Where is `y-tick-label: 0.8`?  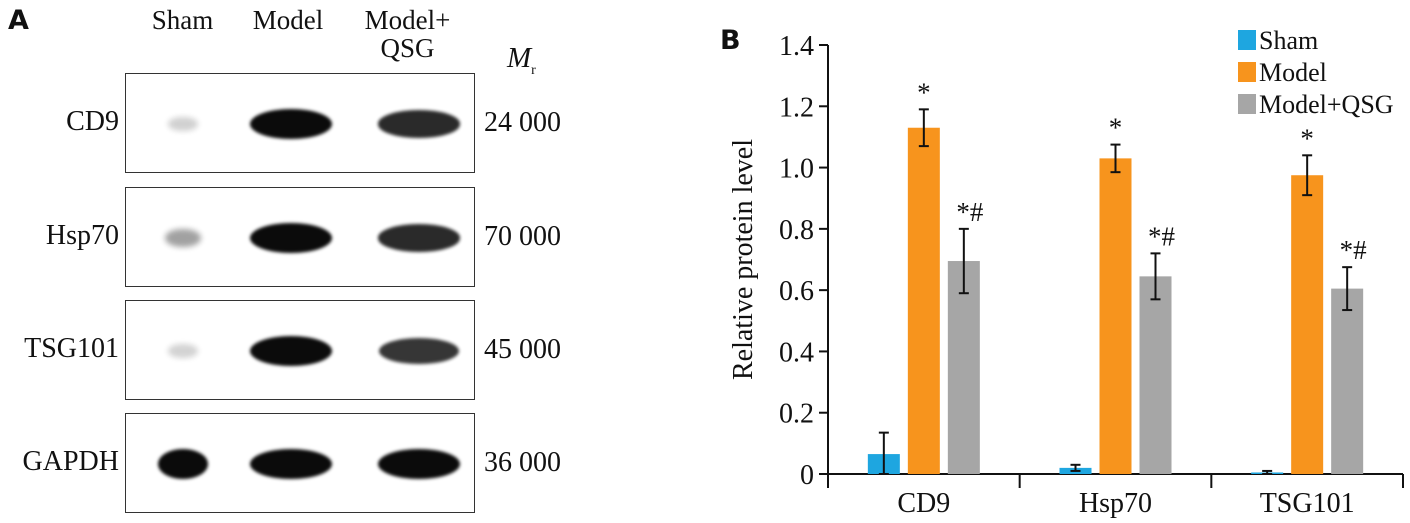 y-tick-label: 0.8 is located at coordinates (796, 230).